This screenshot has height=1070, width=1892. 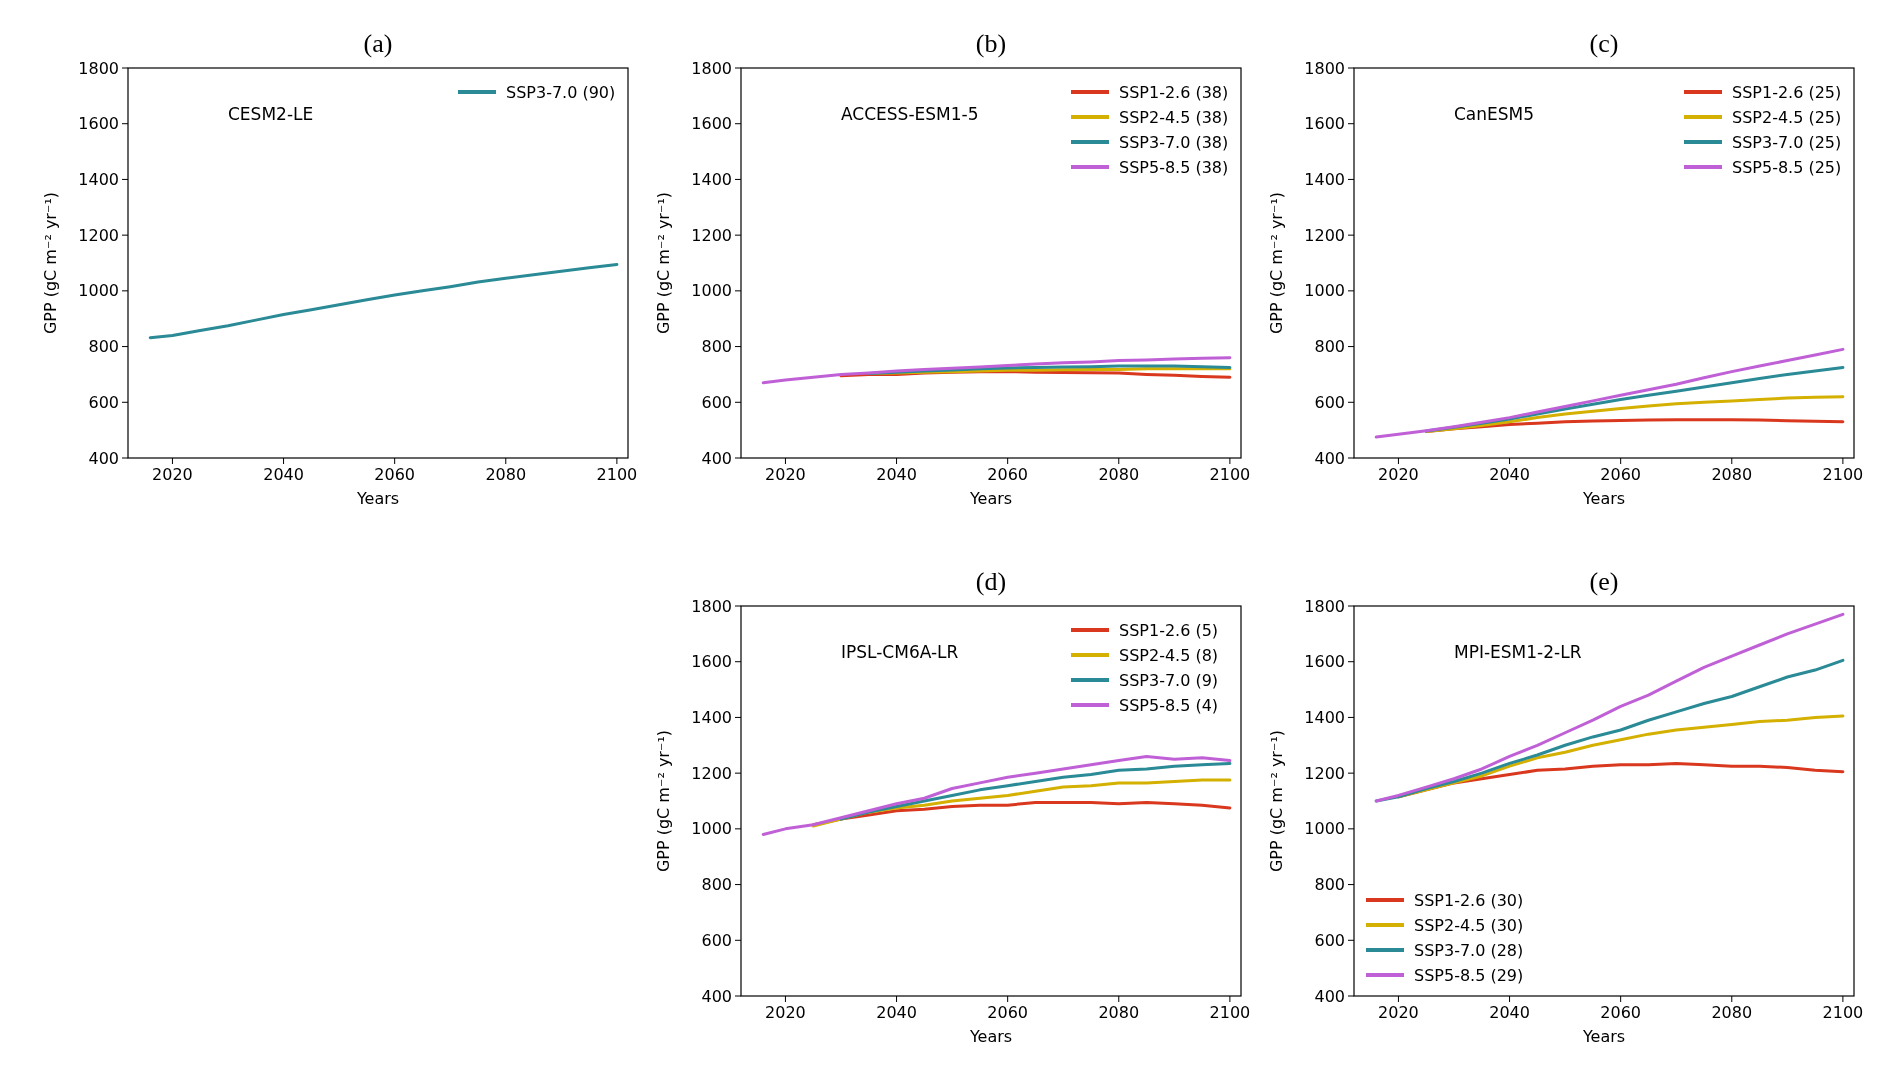 I want to click on legend-label: SSP5-8.5 (25), so click(x=1787, y=167).